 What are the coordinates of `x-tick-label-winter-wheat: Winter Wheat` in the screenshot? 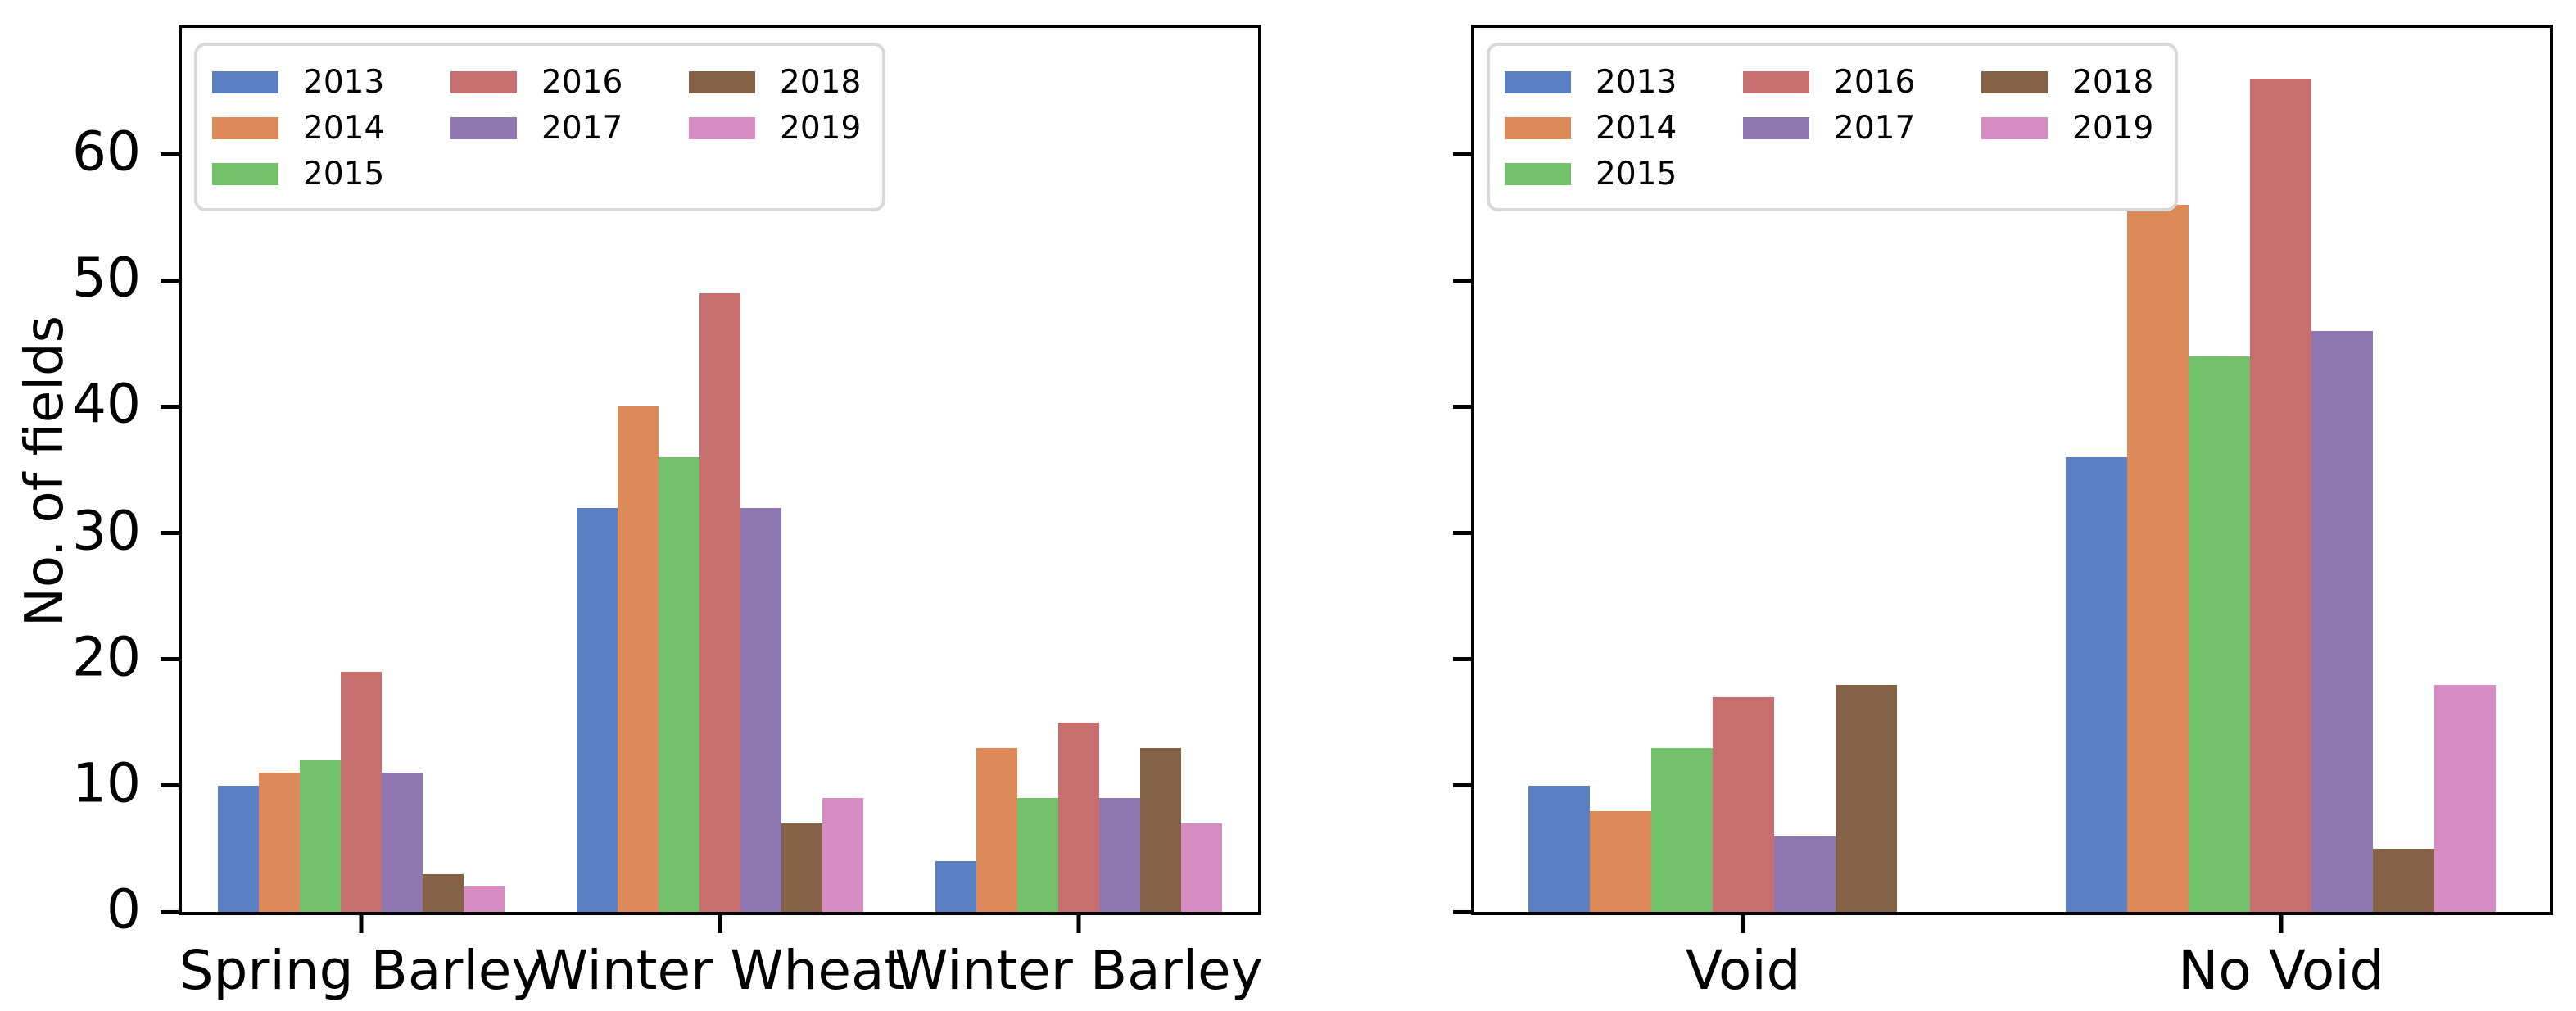 It's located at (720, 970).